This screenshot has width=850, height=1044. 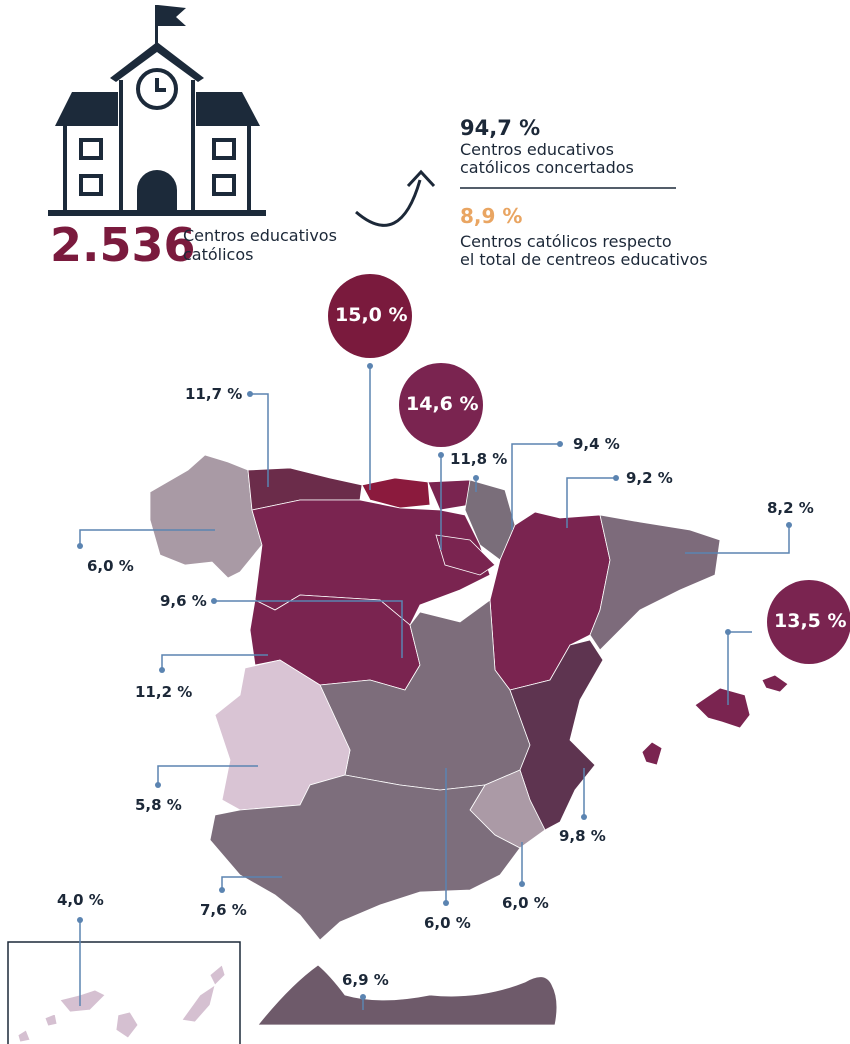 I want to click on arrow, so click(x=388, y=203).